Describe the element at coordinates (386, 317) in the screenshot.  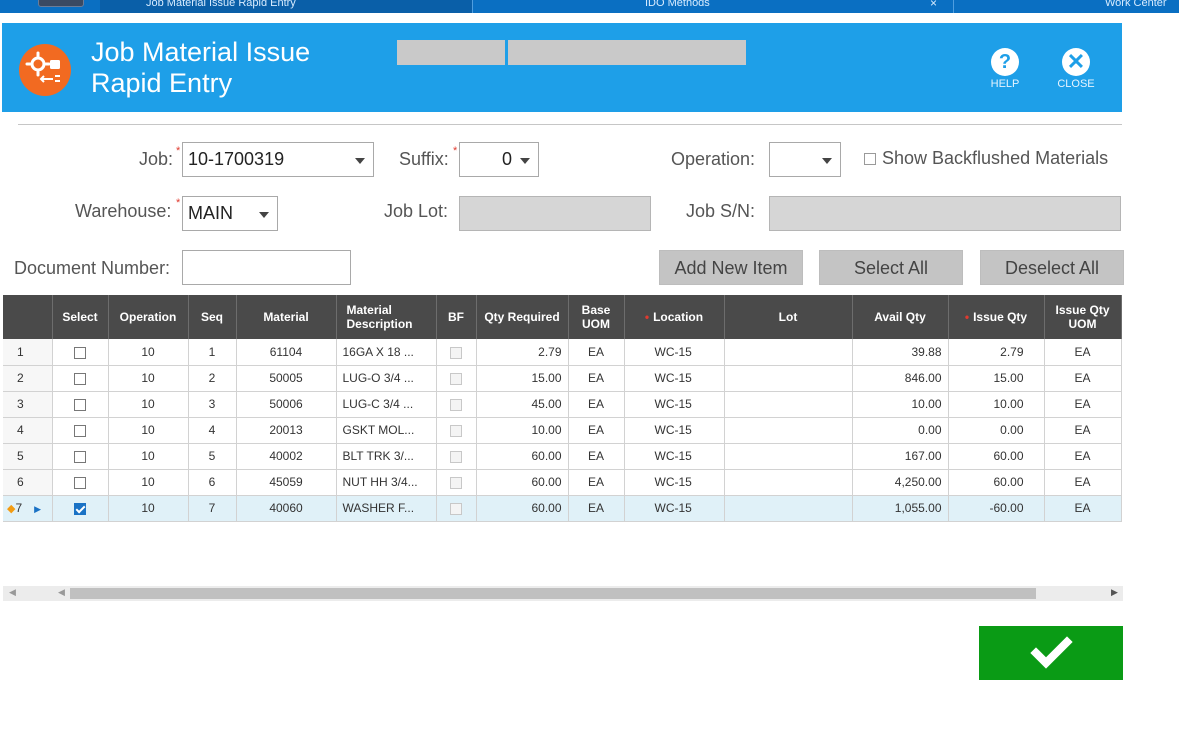
I see `column-header-material-description: Material Description` at that location.